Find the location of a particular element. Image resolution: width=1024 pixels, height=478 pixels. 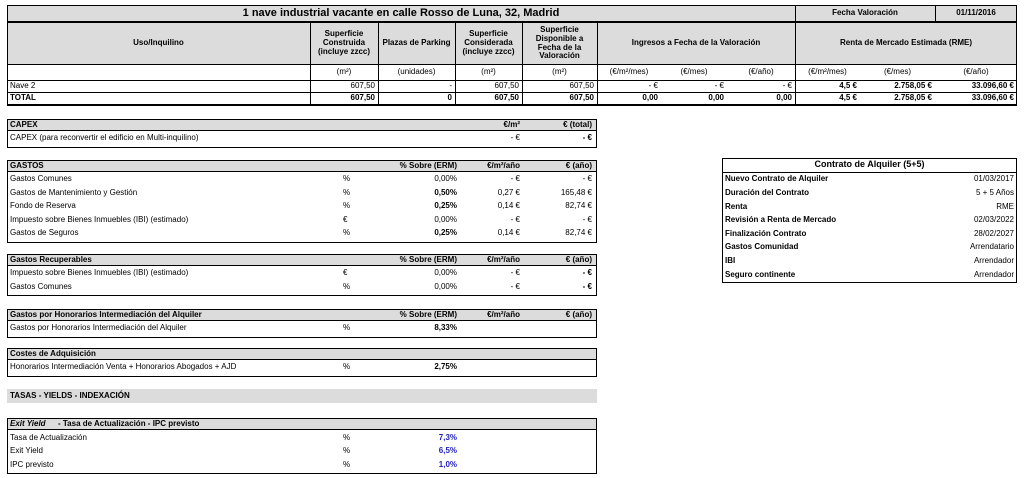

contract-frame is located at coordinates (869, 220).